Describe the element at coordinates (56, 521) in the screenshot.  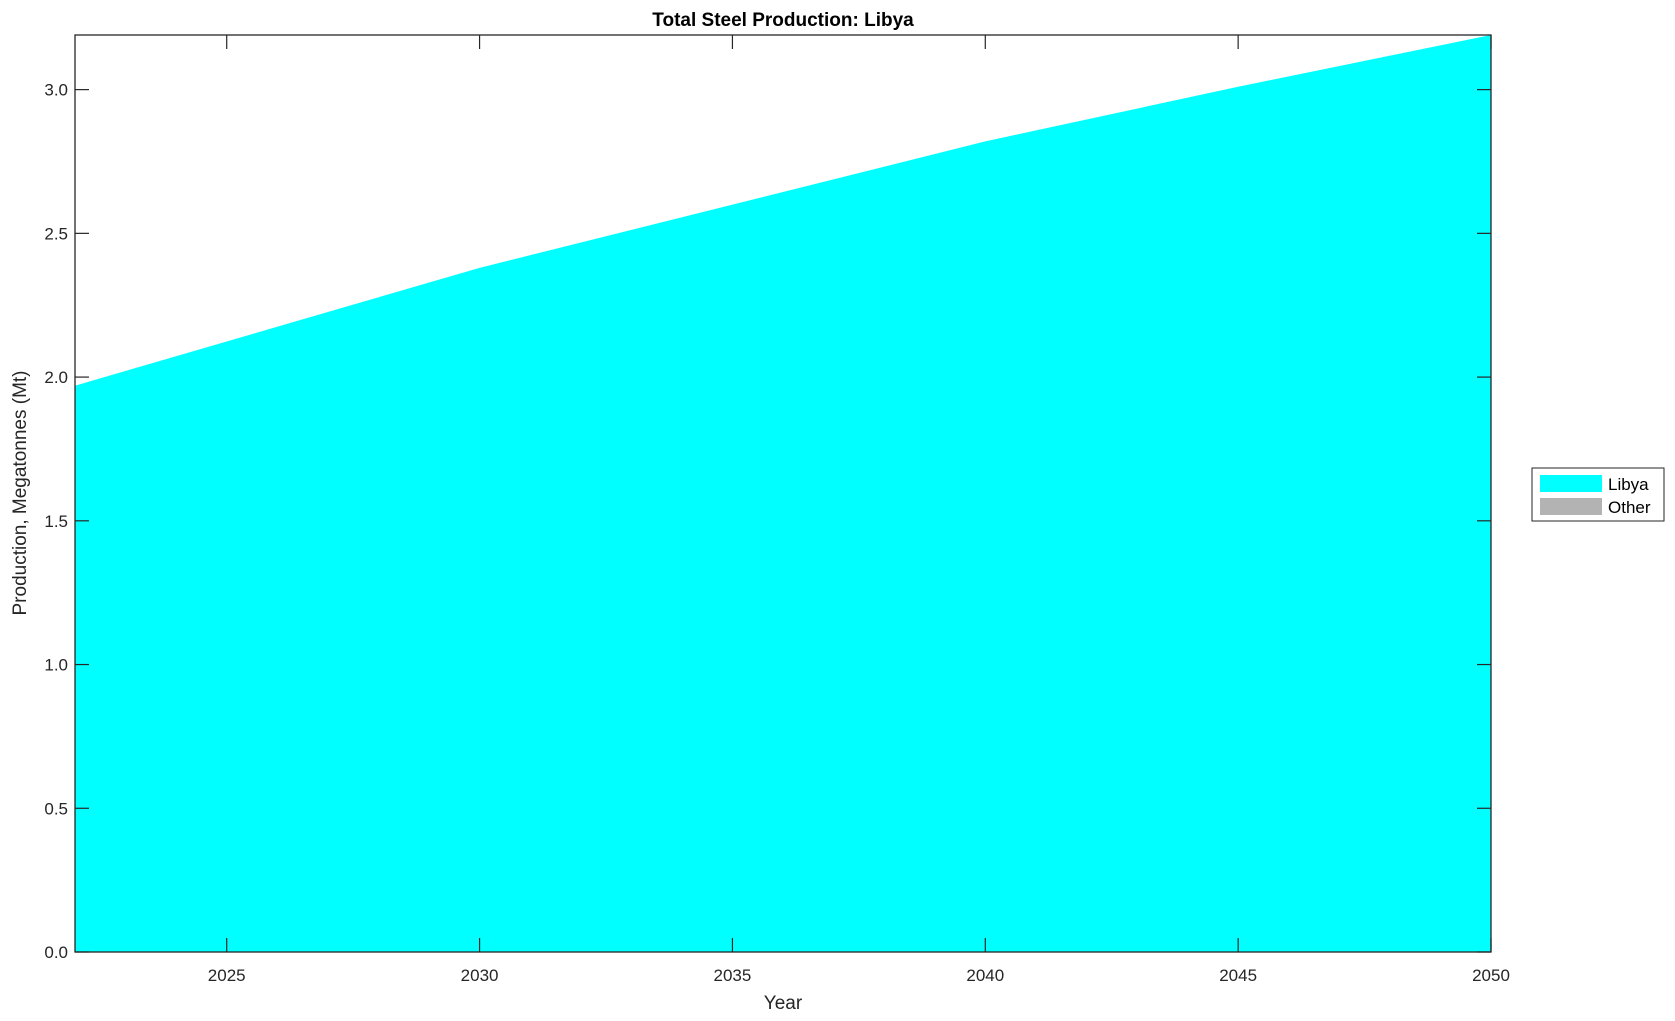
I see `y-tick-label: 1.5` at that location.